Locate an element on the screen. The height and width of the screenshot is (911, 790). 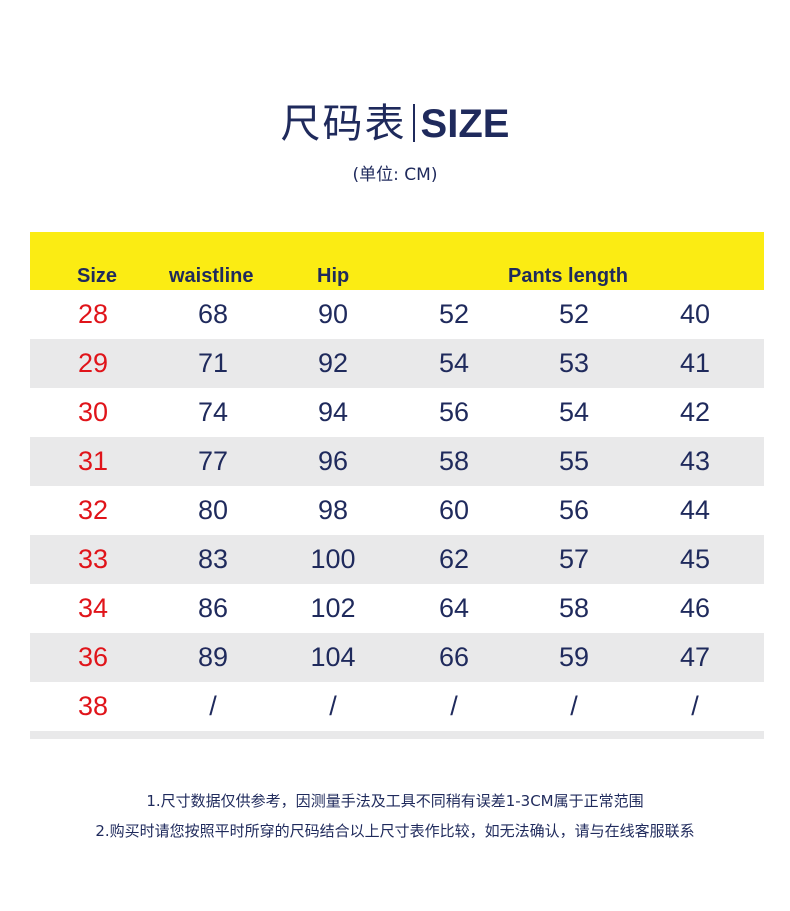
measure-cell: 45 is located at coordinates (695, 559).